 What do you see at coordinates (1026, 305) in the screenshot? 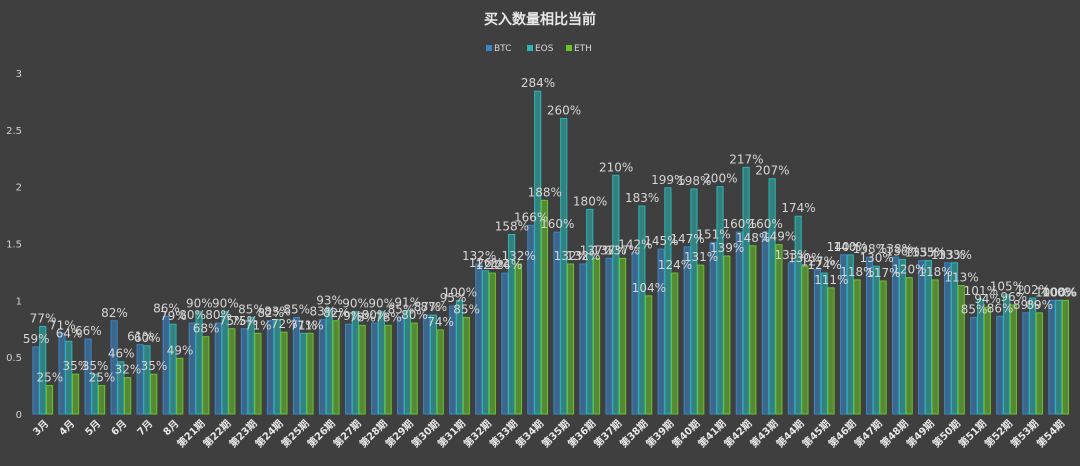
I see `data-label-btc: 89%` at bounding box center [1026, 305].